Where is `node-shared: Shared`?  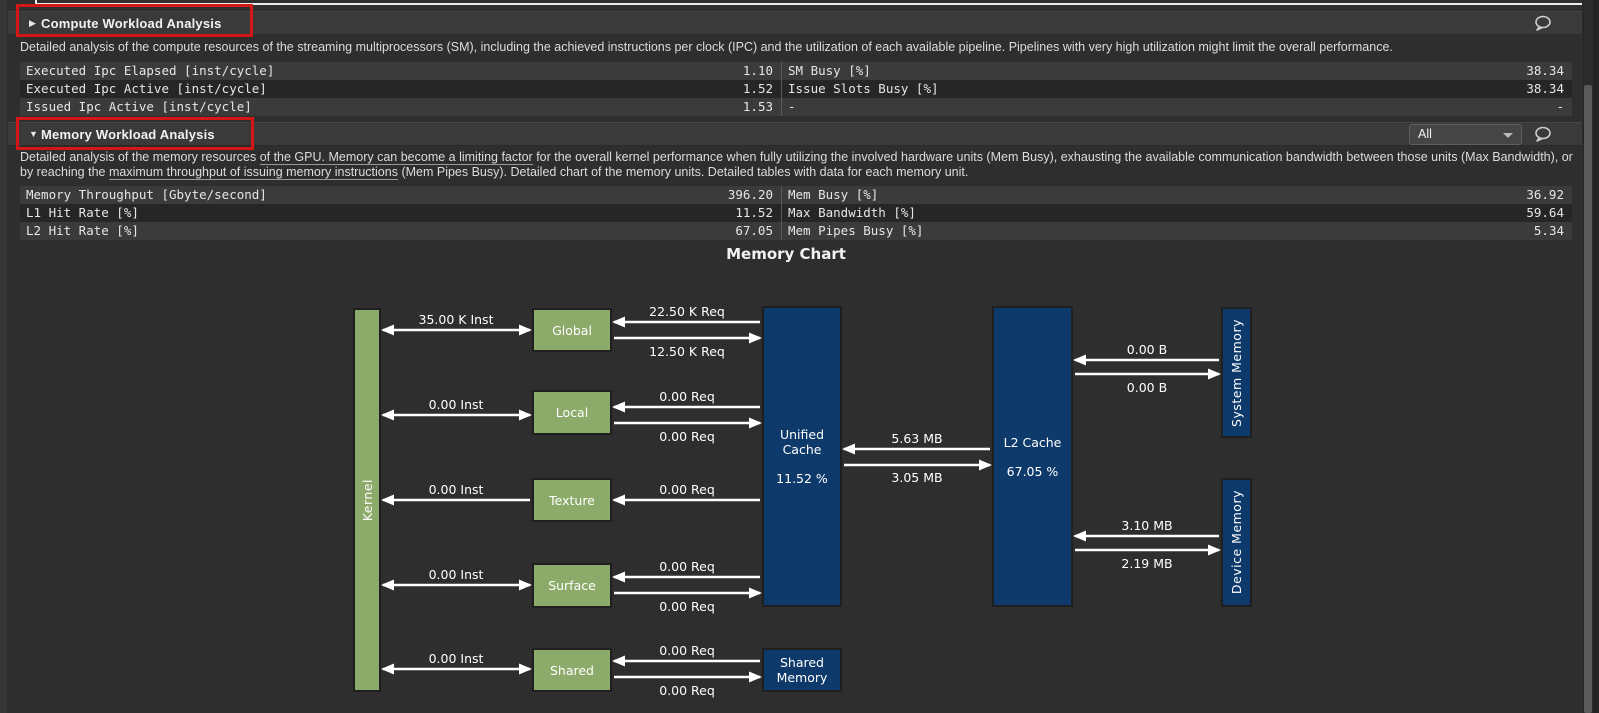
node-shared: Shared is located at coordinates (572, 670).